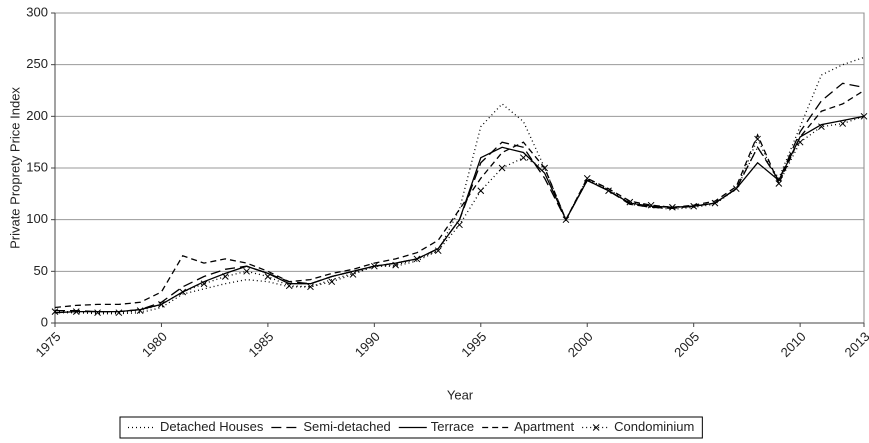 The width and height of the screenshot is (869, 443). Describe the element at coordinates (44, 321) in the screenshot. I see `y-tick-label: 0` at that location.